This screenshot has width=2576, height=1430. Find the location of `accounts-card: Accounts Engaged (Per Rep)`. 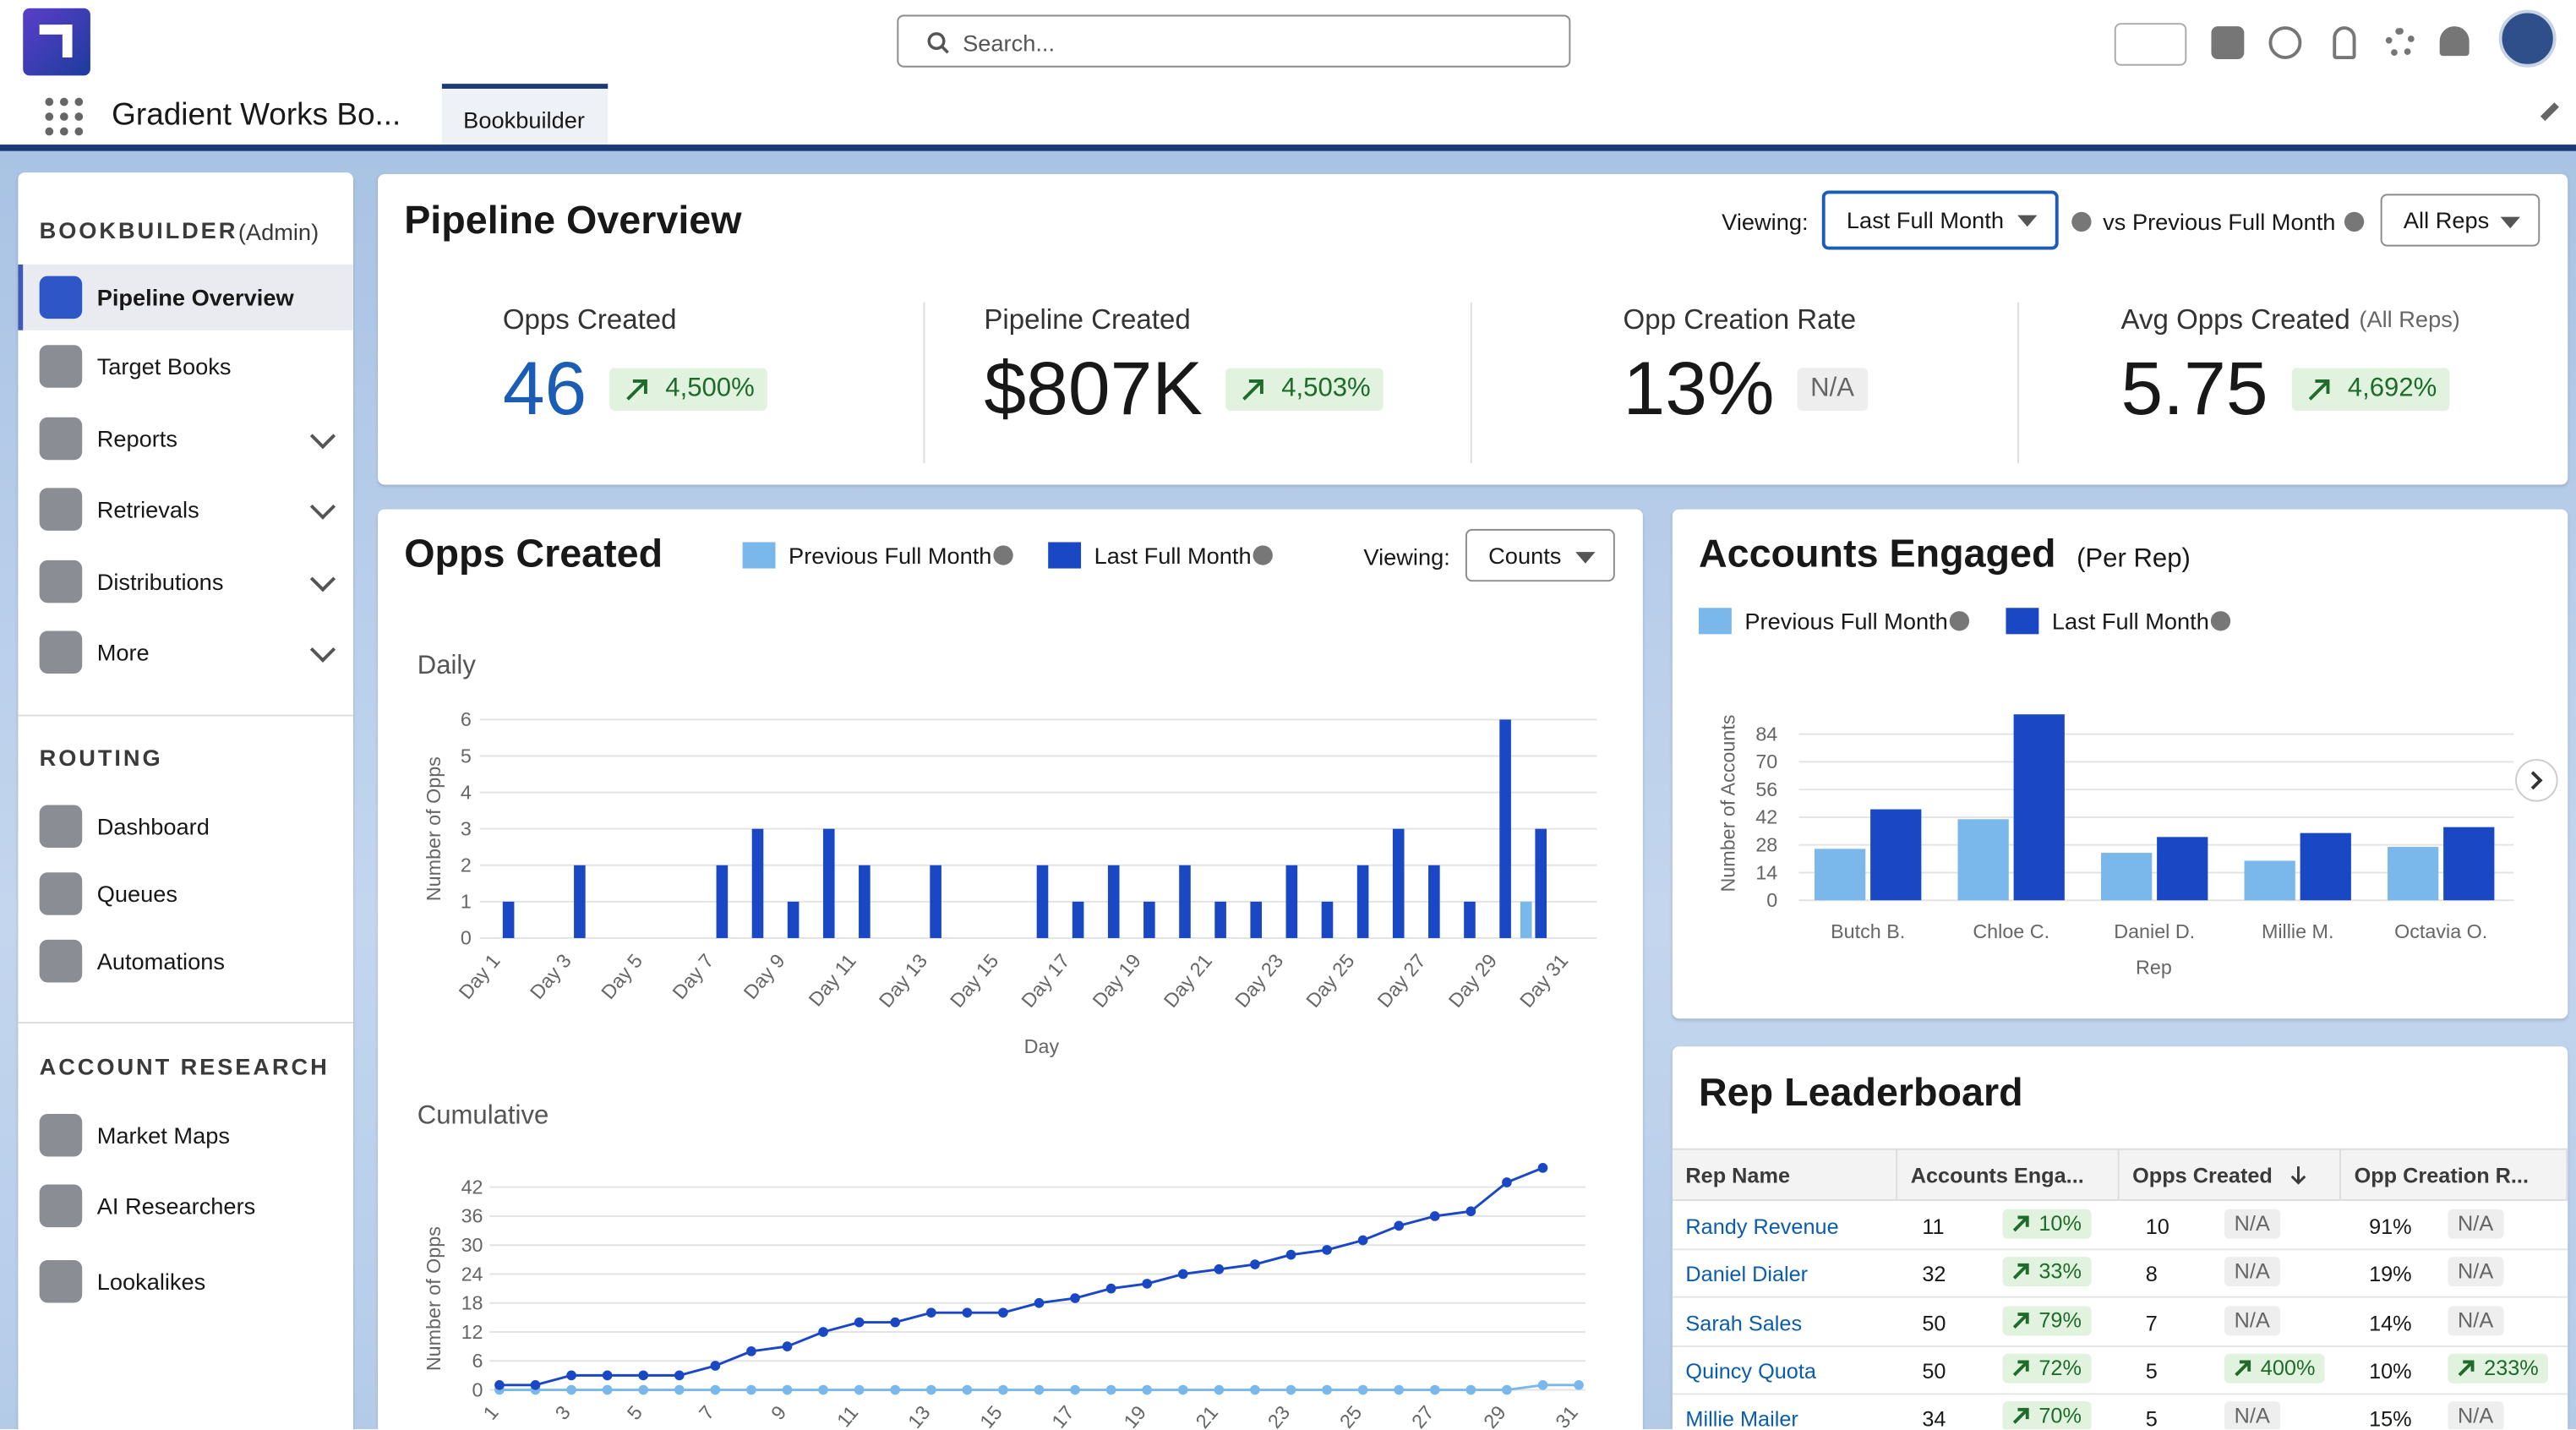

accounts-card: Accounts Engaged (Per Rep) is located at coordinates (2120, 764).